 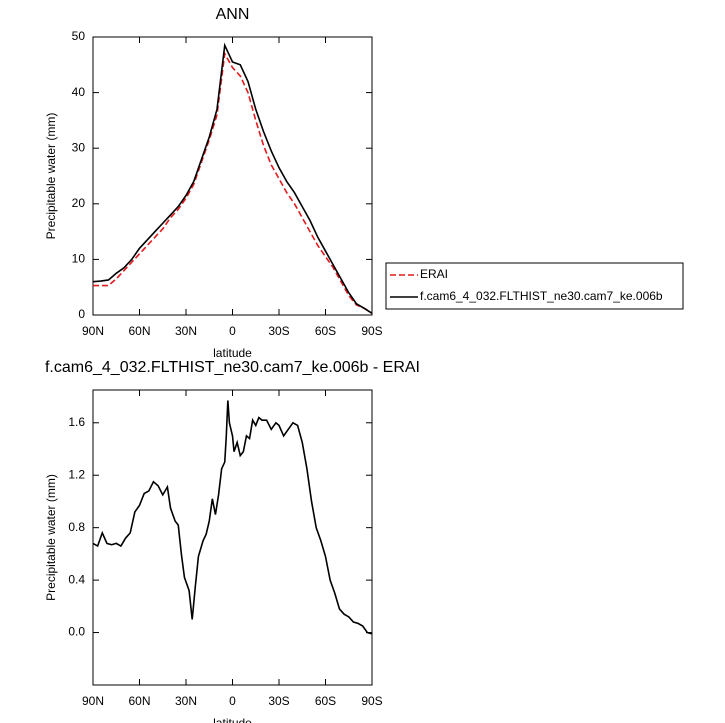 I want to click on y-tick-label: 40, so click(x=79, y=92).